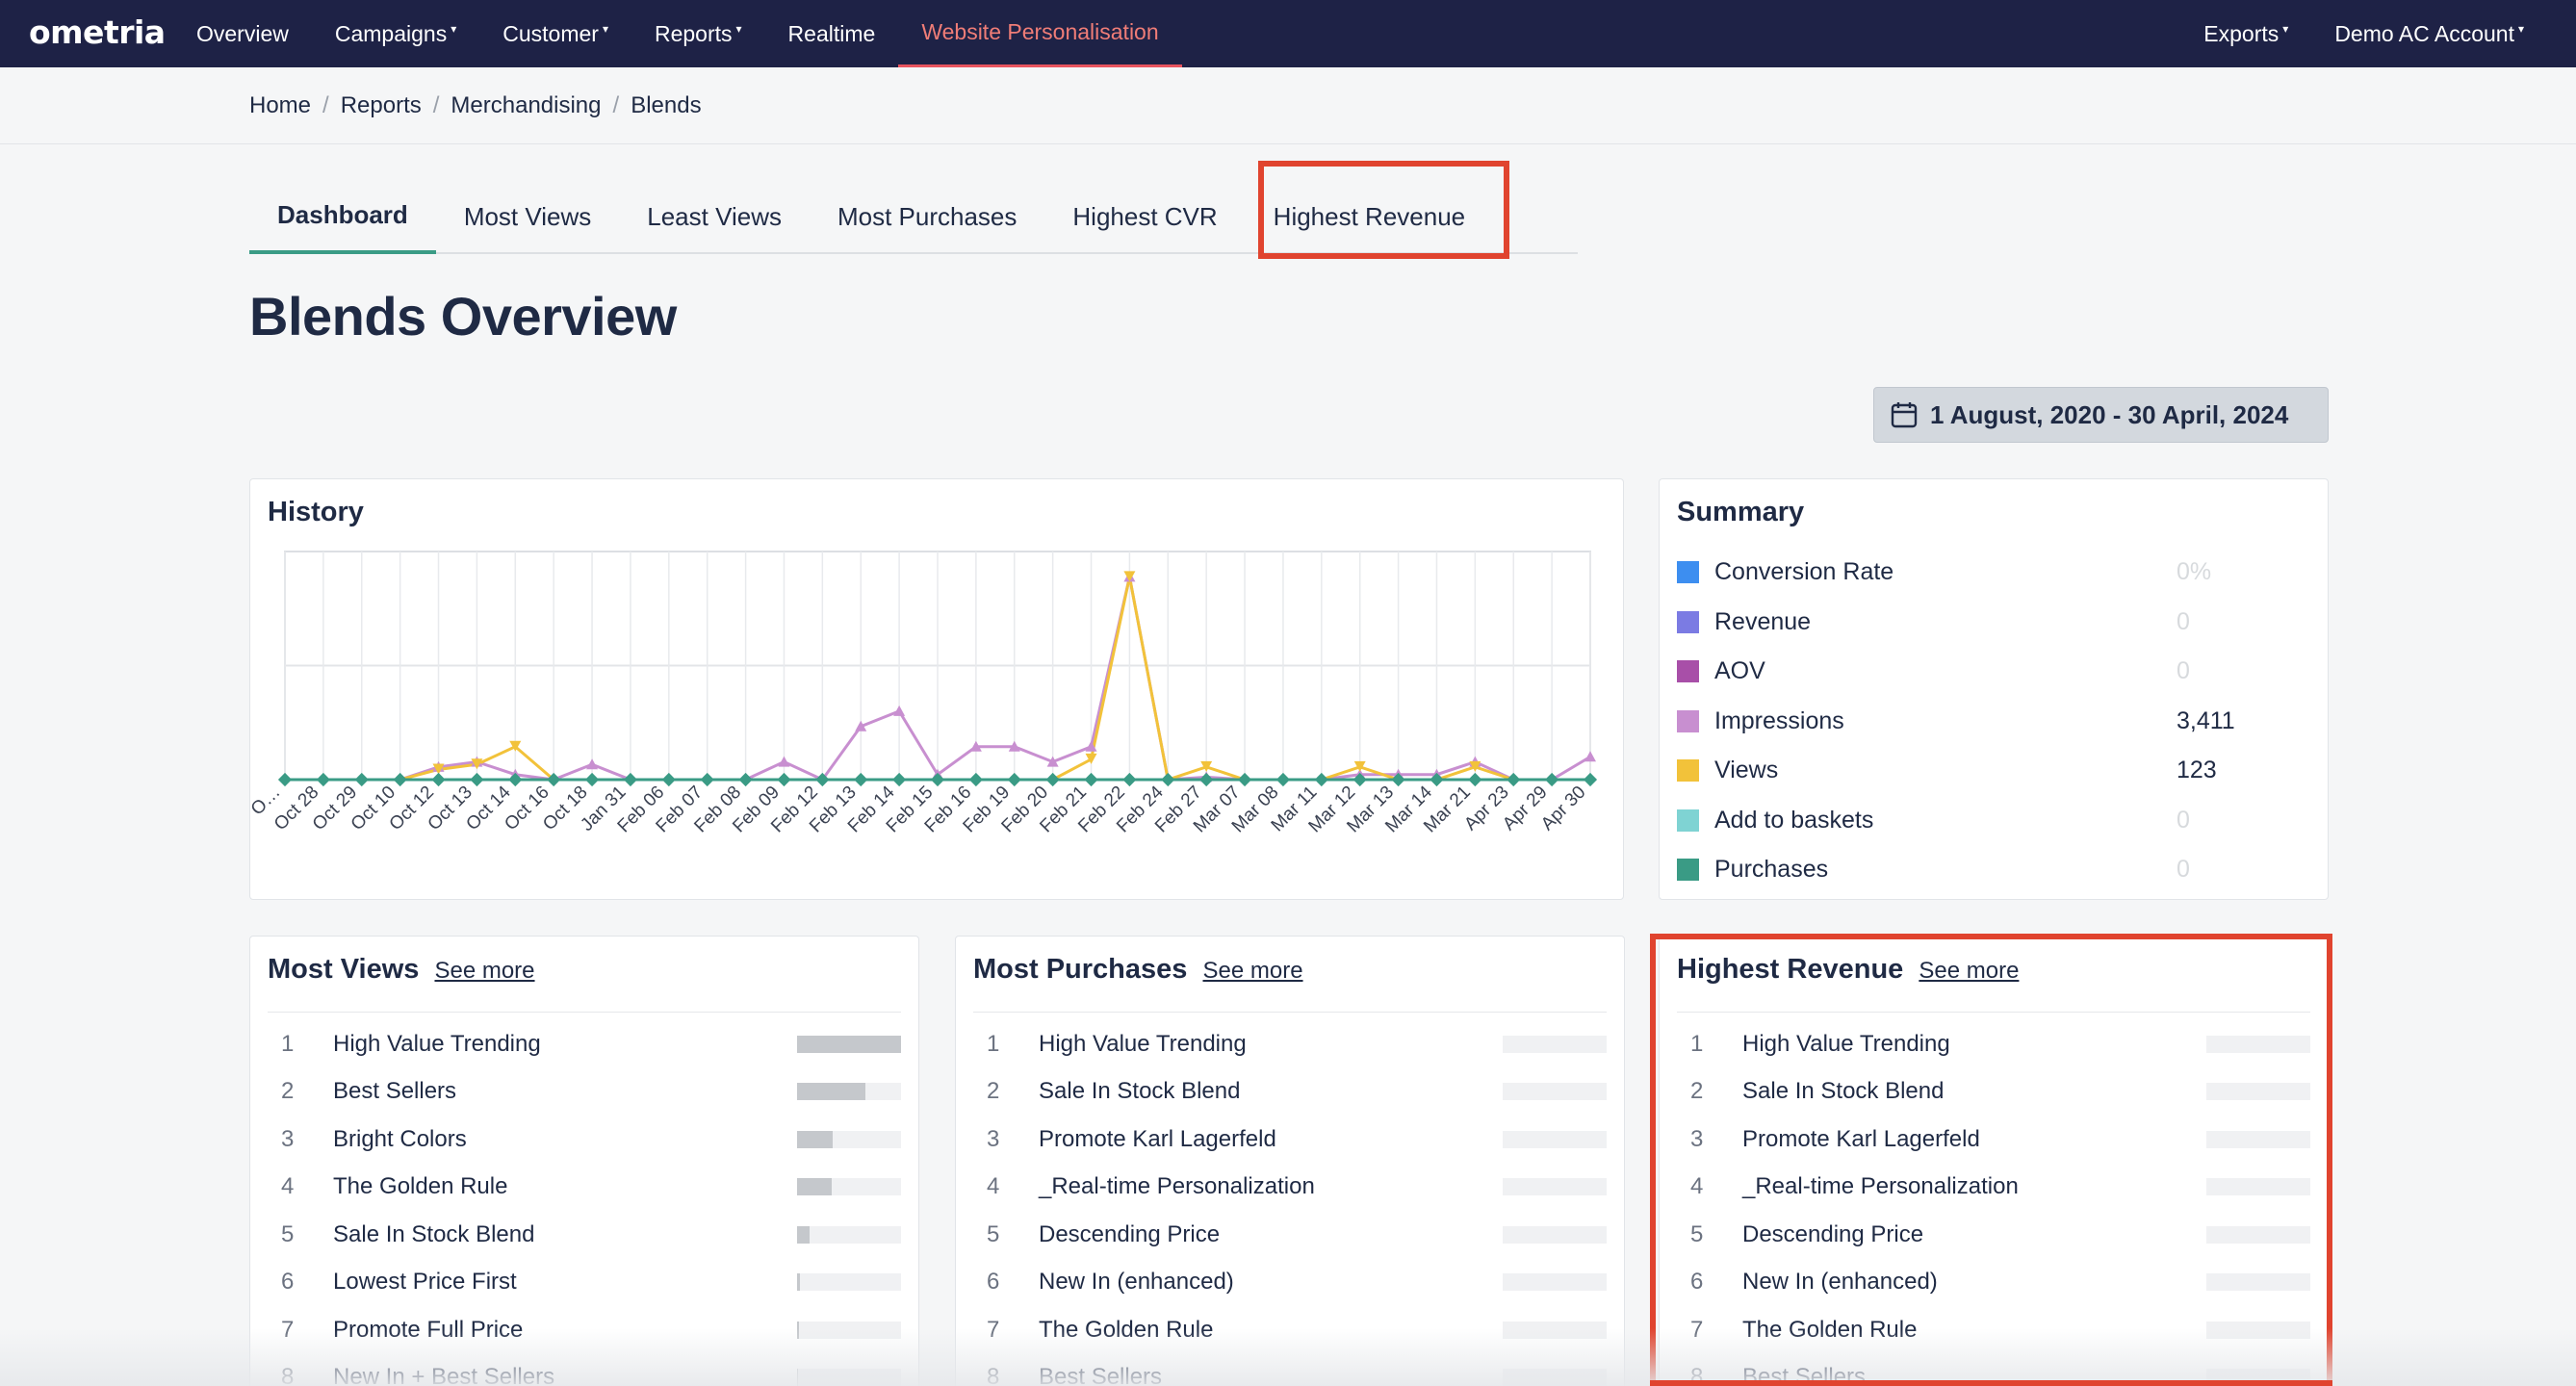 This screenshot has height=1386, width=2576. Describe the element at coordinates (526, 105) in the screenshot. I see `breadcrumb-item: Merchandising` at that location.